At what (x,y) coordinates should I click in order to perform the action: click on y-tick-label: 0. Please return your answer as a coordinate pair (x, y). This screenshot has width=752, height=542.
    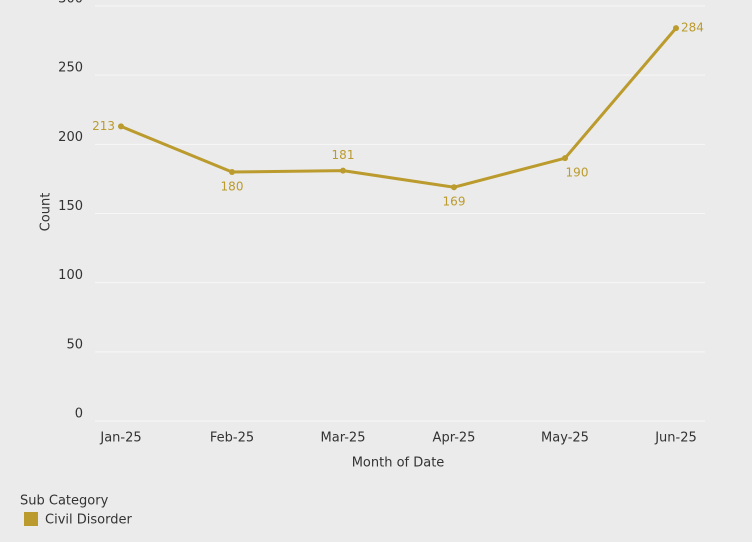
    Looking at the image, I should click on (79, 414).